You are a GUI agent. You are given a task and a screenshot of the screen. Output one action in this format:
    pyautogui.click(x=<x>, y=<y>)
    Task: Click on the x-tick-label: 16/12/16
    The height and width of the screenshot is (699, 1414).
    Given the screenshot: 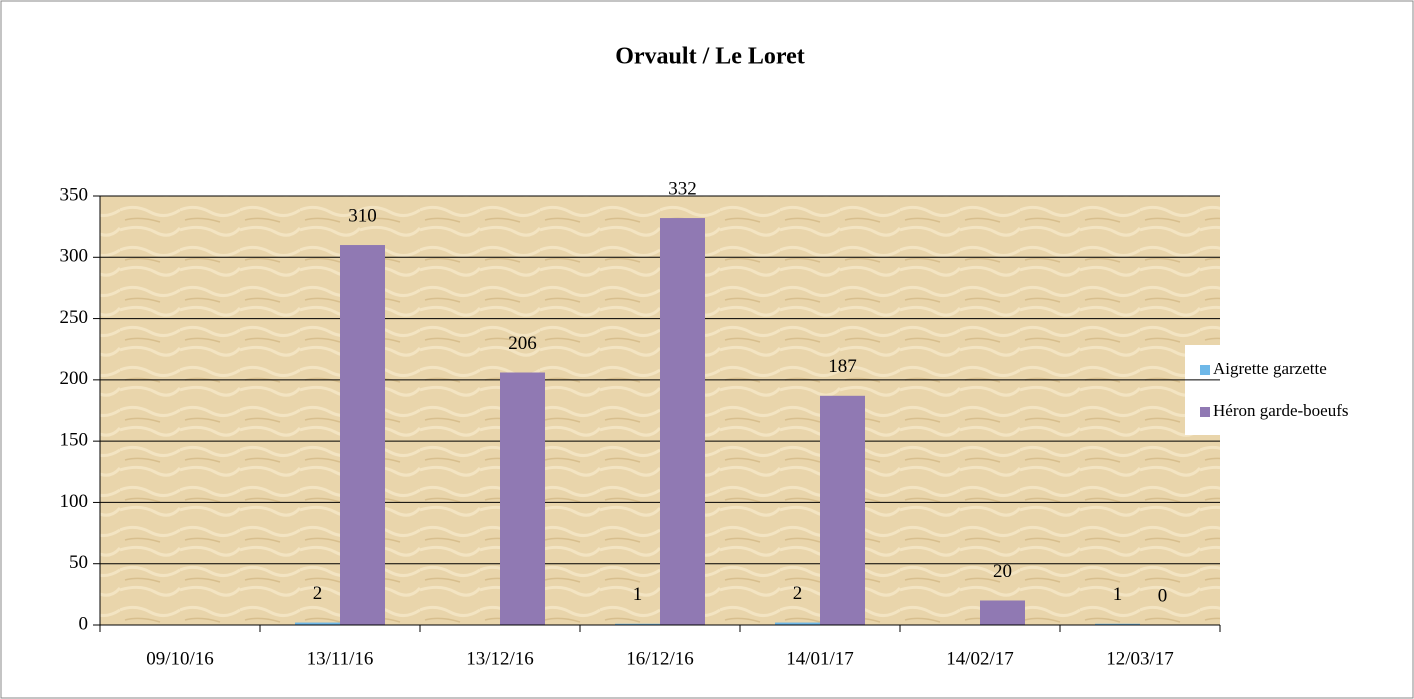 What is the action you would take?
    pyautogui.click(x=660, y=658)
    